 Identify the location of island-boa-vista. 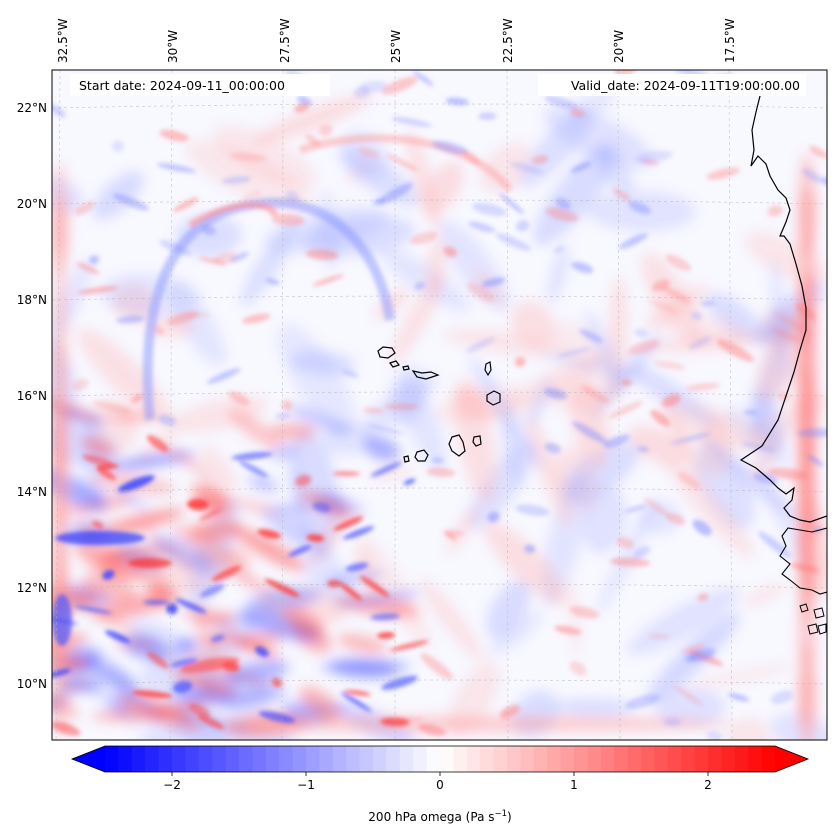
(493, 398).